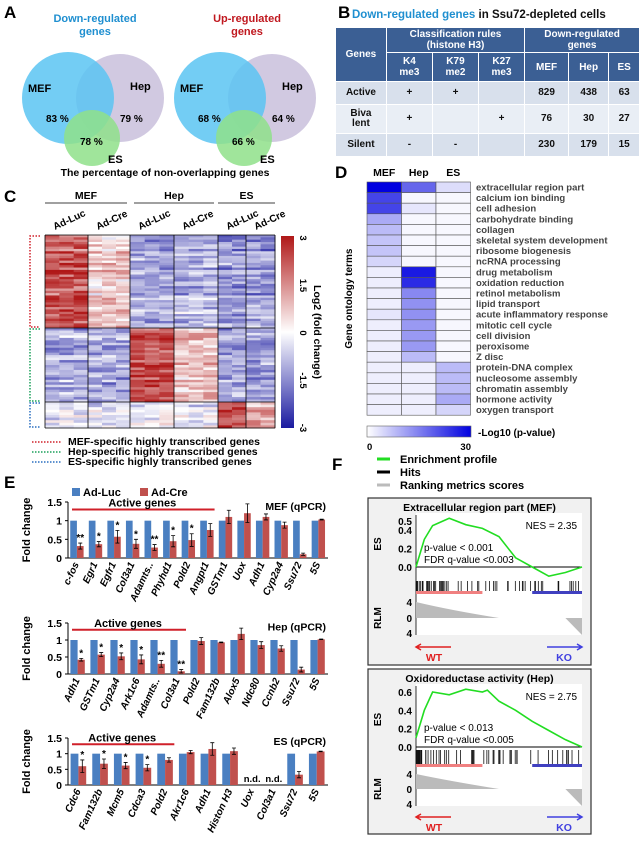  I want to click on venn-caption: The percentage of non-overlapping genes, so click(165, 173).